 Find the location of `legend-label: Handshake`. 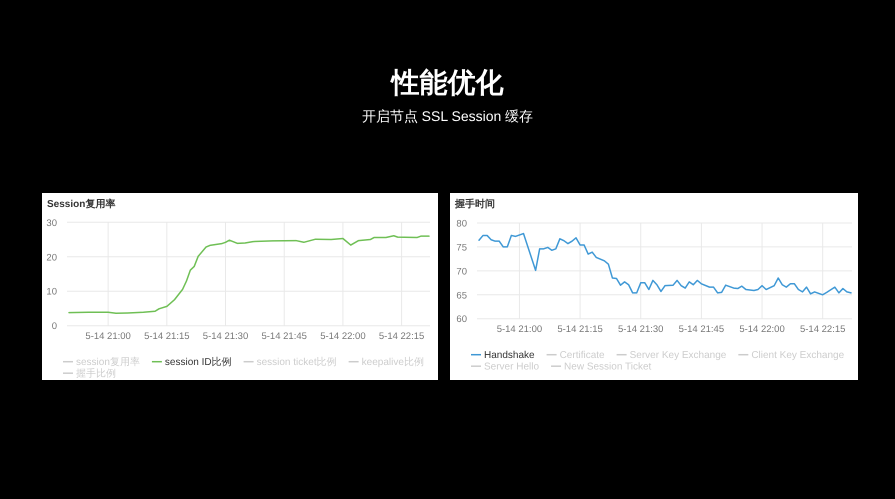

legend-label: Handshake is located at coordinates (510, 356).